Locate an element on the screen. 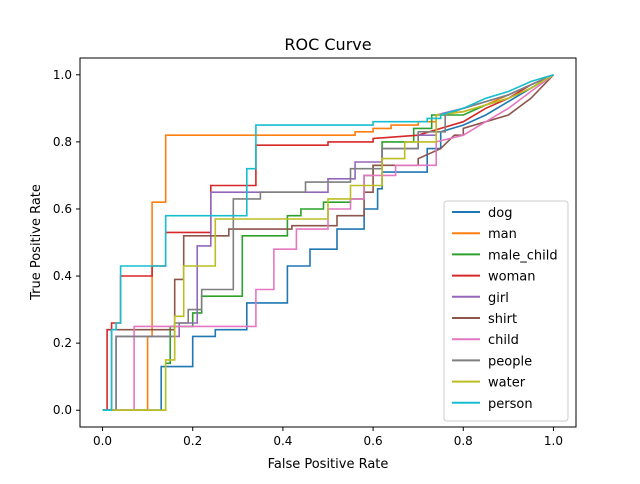 This screenshot has width=640, height=484. y-tick-label: 0.0 is located at coordinates (62, 410).